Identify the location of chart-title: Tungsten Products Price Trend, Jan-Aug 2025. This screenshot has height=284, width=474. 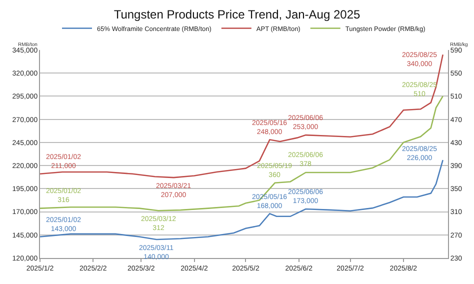
(237, 14).